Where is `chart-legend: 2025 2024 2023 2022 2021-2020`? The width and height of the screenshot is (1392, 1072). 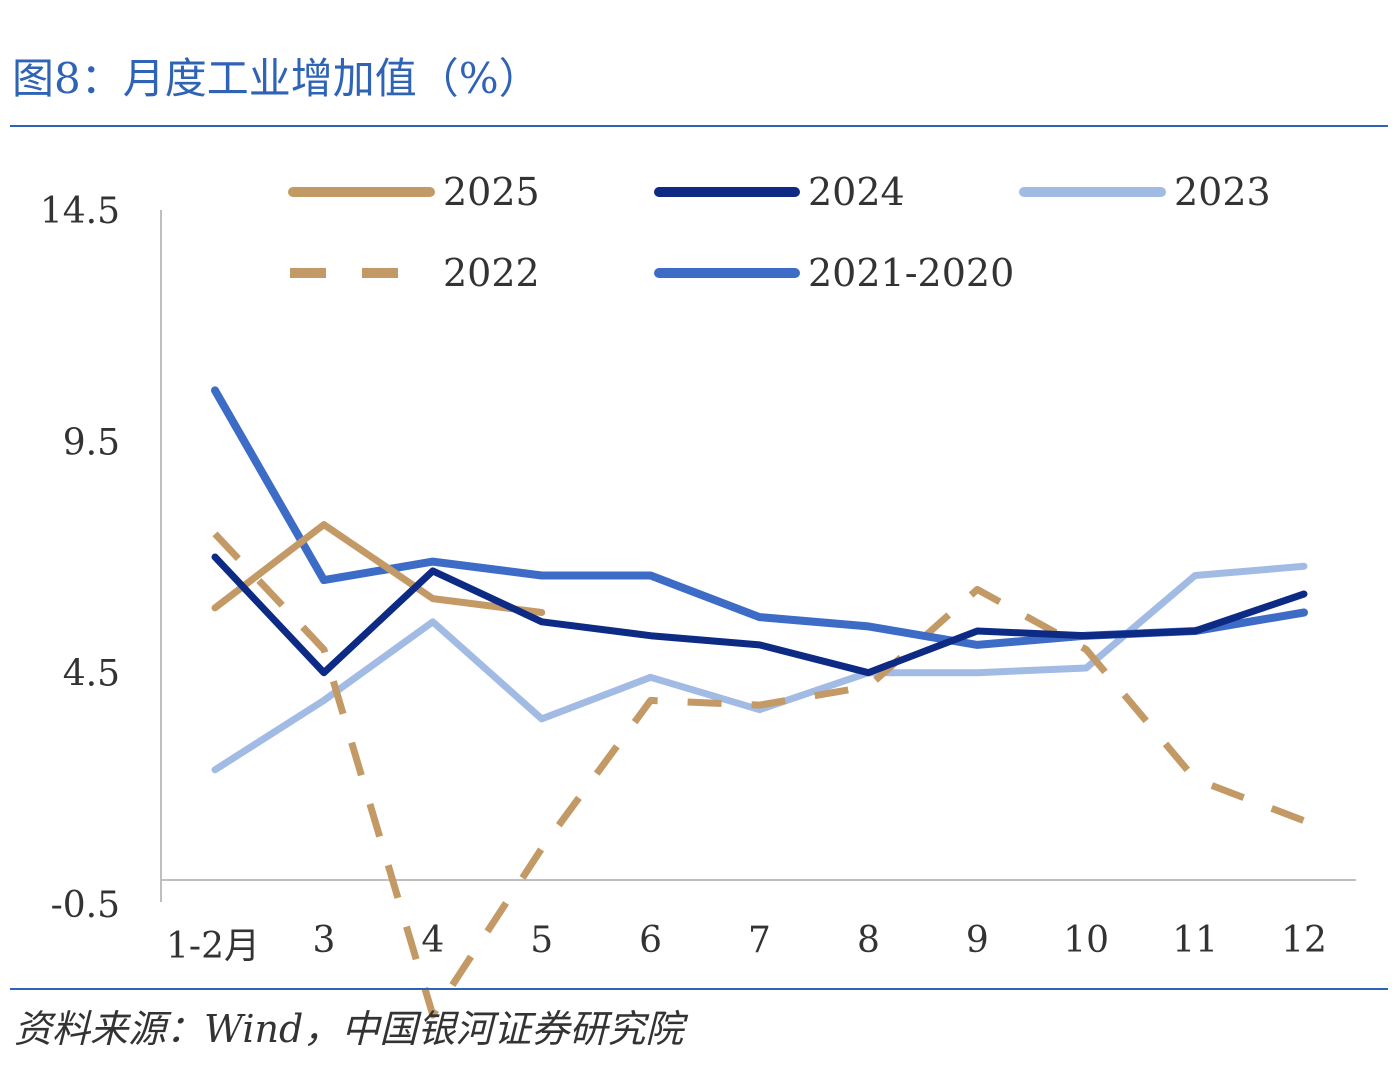 chart-legend: 2025 2024 2023 2022 2021-2020 is located at coordinates (779, 232).